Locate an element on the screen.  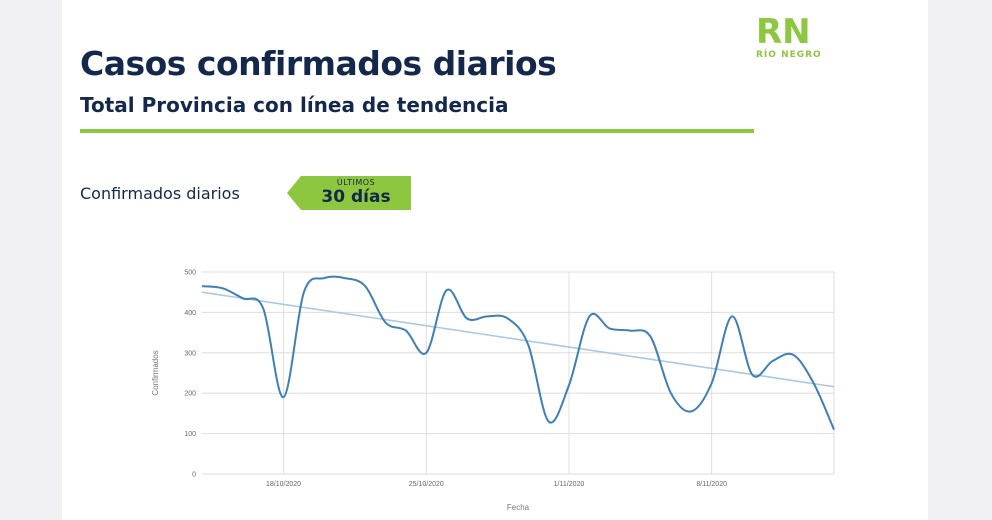
y-tick-label: 500 is located at coordinates (190, 273).